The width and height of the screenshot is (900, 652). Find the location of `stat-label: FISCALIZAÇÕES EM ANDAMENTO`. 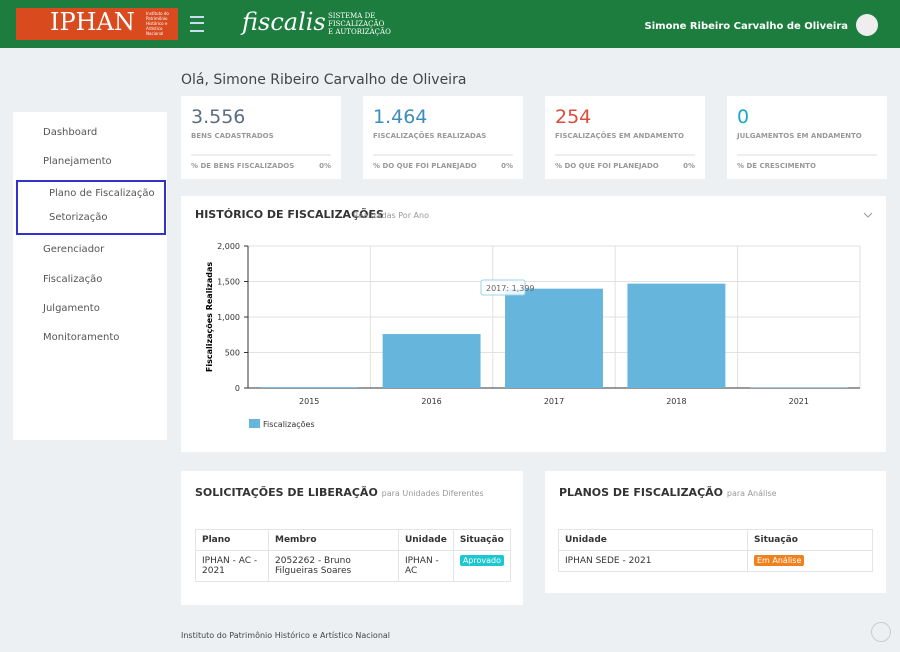

stat-label: FISCALIZAÇÕES EM ANDAMENTO is located at coordinates (619, 136).